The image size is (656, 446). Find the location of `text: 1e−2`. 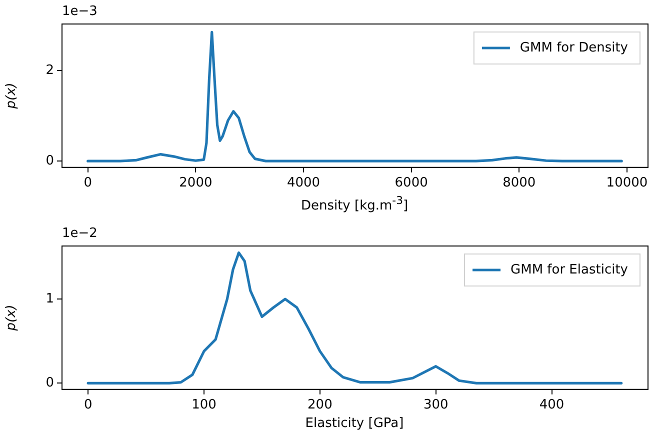

text: 1e−2 is located at coordinates (80, 233).